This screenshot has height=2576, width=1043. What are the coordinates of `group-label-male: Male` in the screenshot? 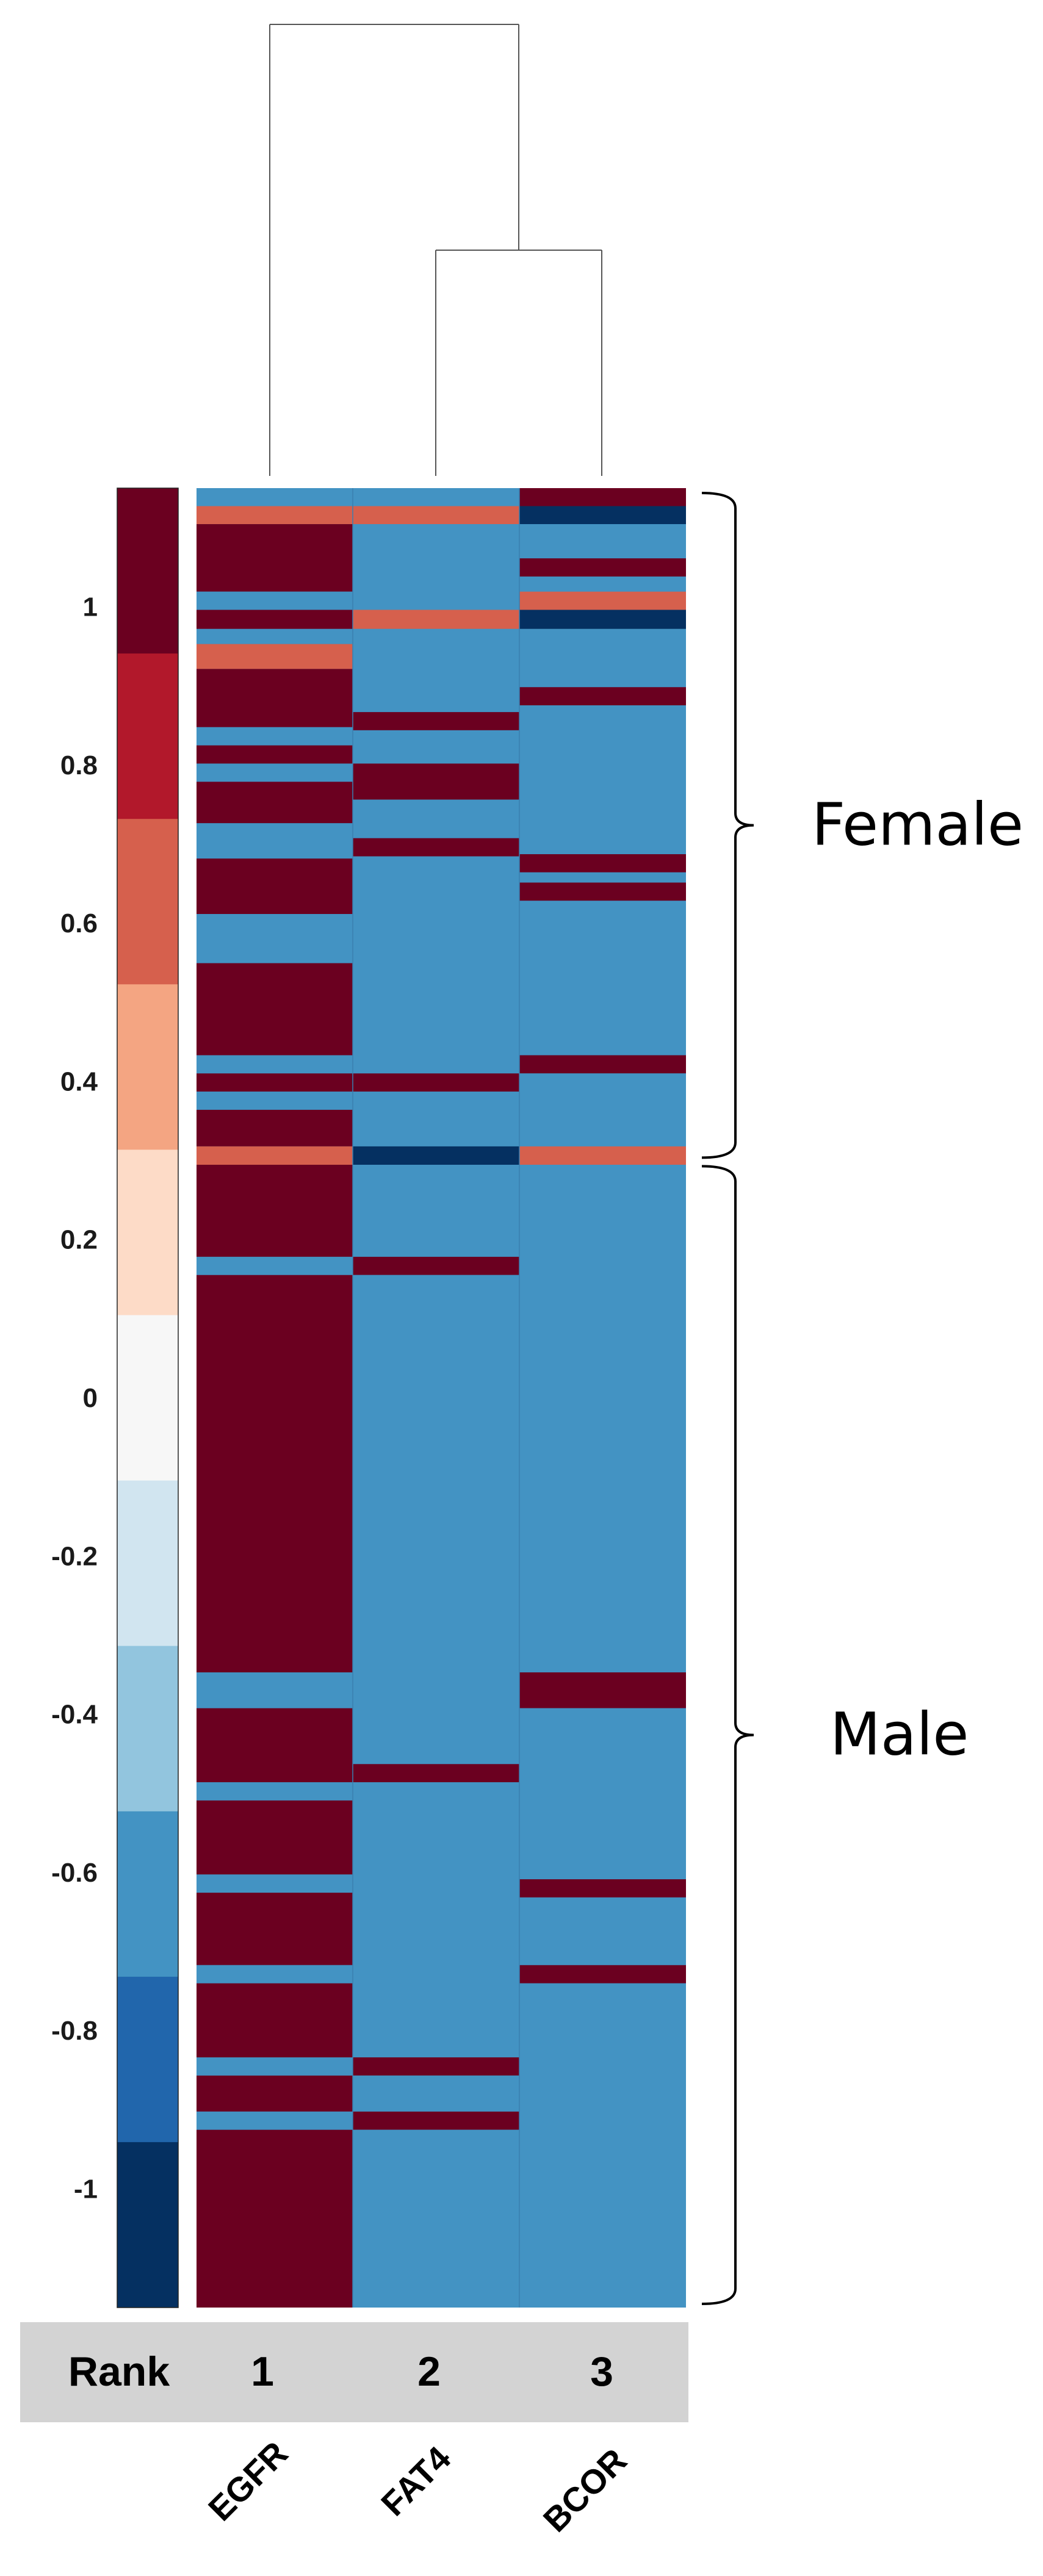 It's located at (900, 1734).